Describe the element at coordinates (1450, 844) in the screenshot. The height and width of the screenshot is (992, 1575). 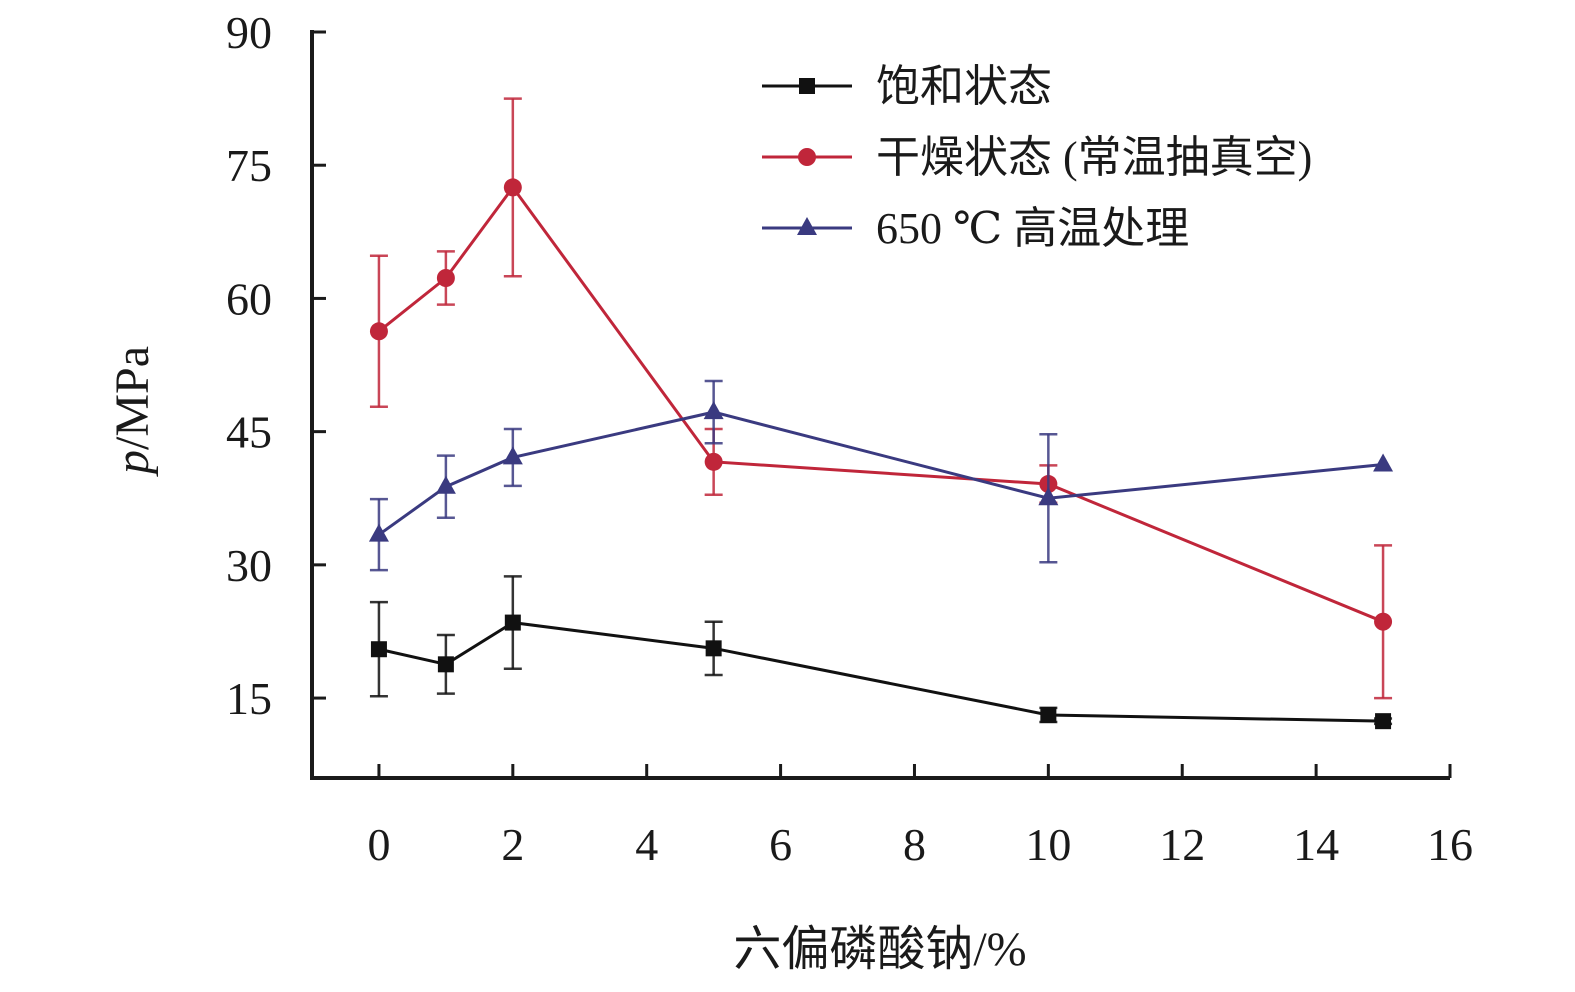
I see `x-tick-label: 16` at that location.